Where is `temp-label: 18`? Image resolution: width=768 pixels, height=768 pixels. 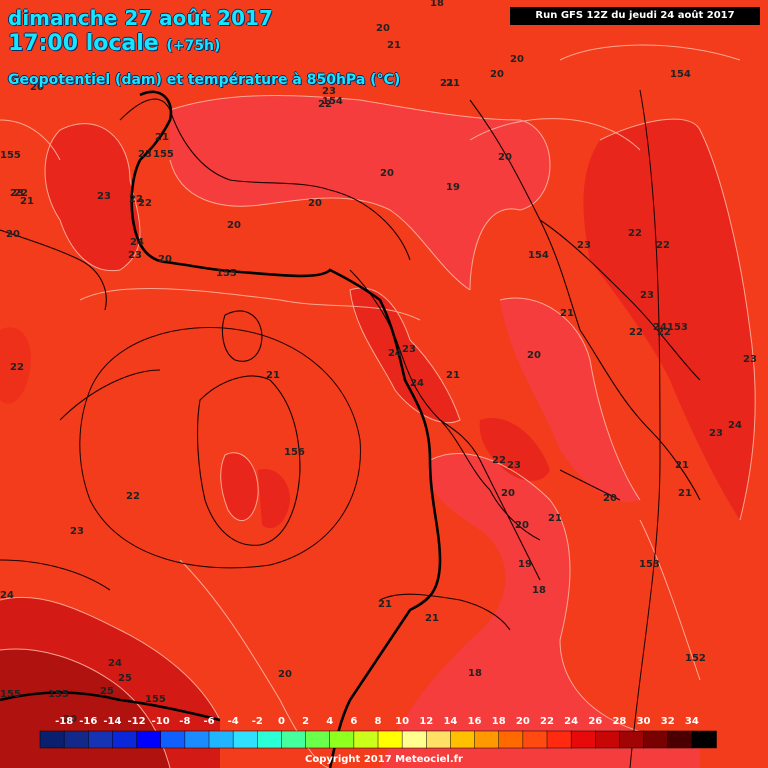
temp-label: 18 is located at coordinates (437, 4).